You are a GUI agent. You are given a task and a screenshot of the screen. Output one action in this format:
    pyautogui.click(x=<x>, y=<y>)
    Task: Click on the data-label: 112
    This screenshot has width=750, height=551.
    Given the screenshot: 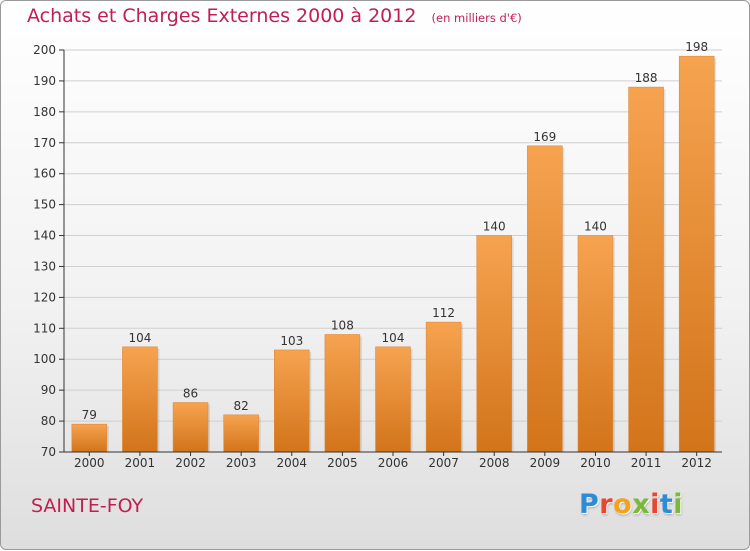 What is the action you would take?
    pyautogui.click(x=443, y=313)
    